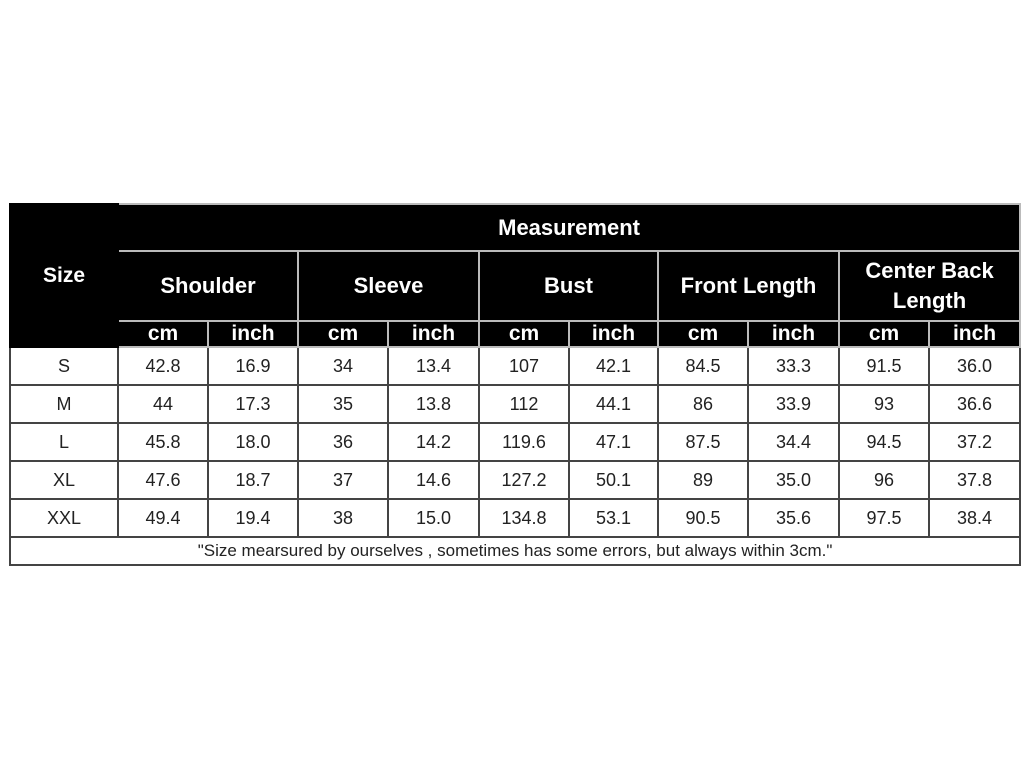  Describe the element at coordinates (253, 480) in the screenshot. I see `value-cell: 18.7` at that location.